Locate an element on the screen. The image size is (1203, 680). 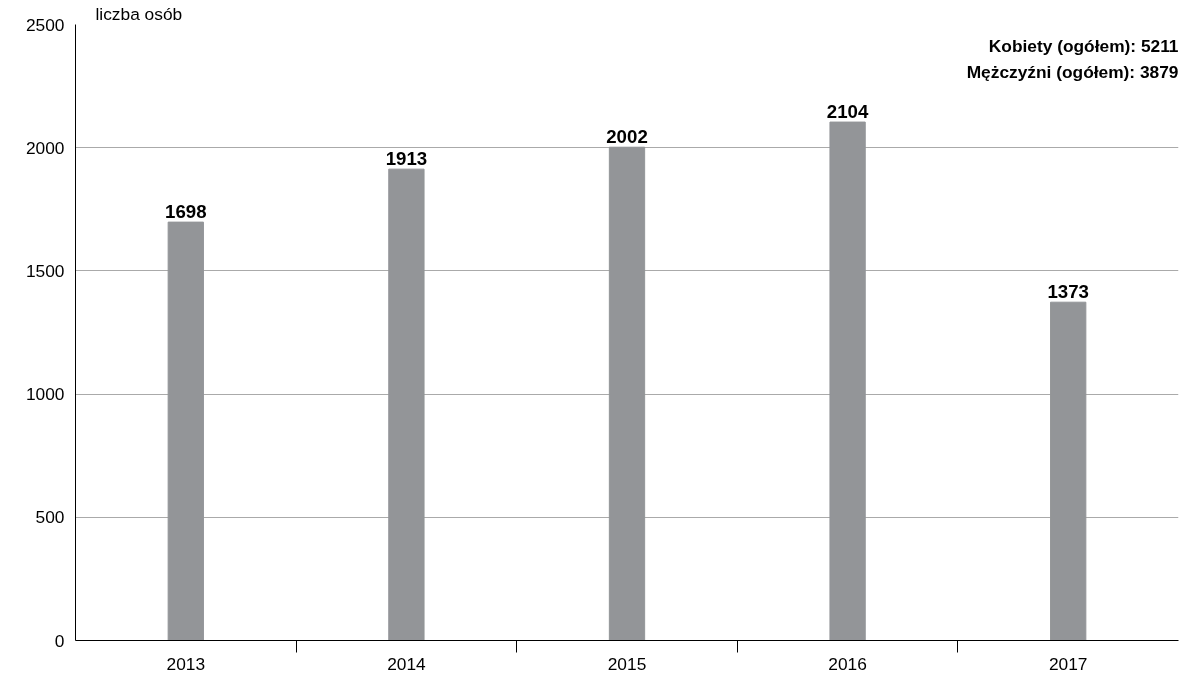
x-tick-label: 2014 is located at coordinates (407, 663).